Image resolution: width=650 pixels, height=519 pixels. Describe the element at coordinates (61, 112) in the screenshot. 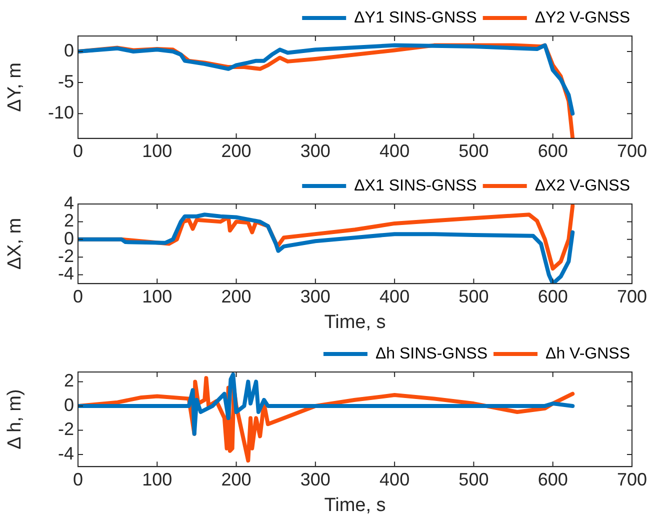

I see `y-tick-label: -10` at that location.